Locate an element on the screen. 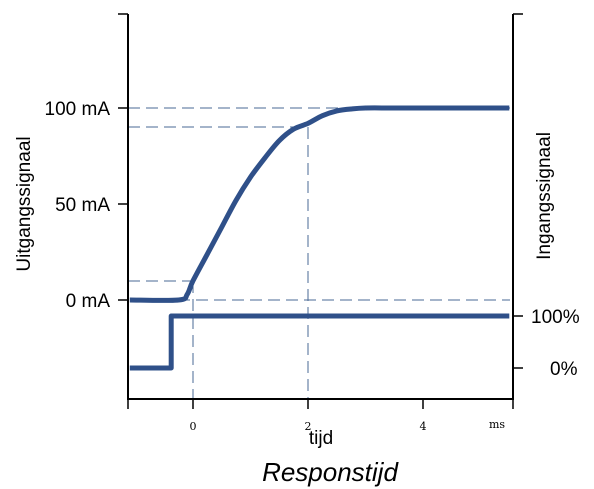  left-tick-label-100: 100 mA is located at coordinates (78, 109).